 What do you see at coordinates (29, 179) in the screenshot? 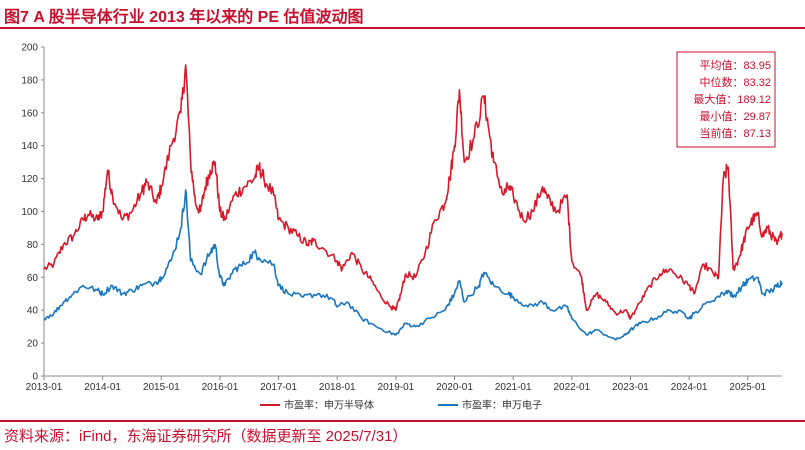
I see `y-tick-label: 120` at bounding box center [29, 179].